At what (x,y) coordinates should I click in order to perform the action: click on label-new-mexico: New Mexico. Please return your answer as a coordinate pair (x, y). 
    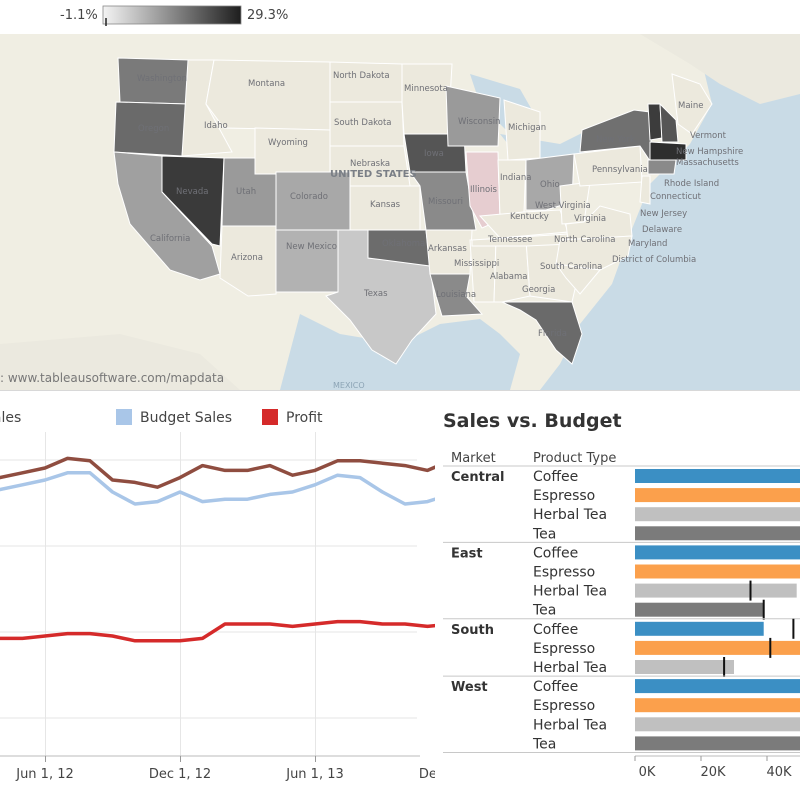
    Looking at the image, I should click on (311, 247).